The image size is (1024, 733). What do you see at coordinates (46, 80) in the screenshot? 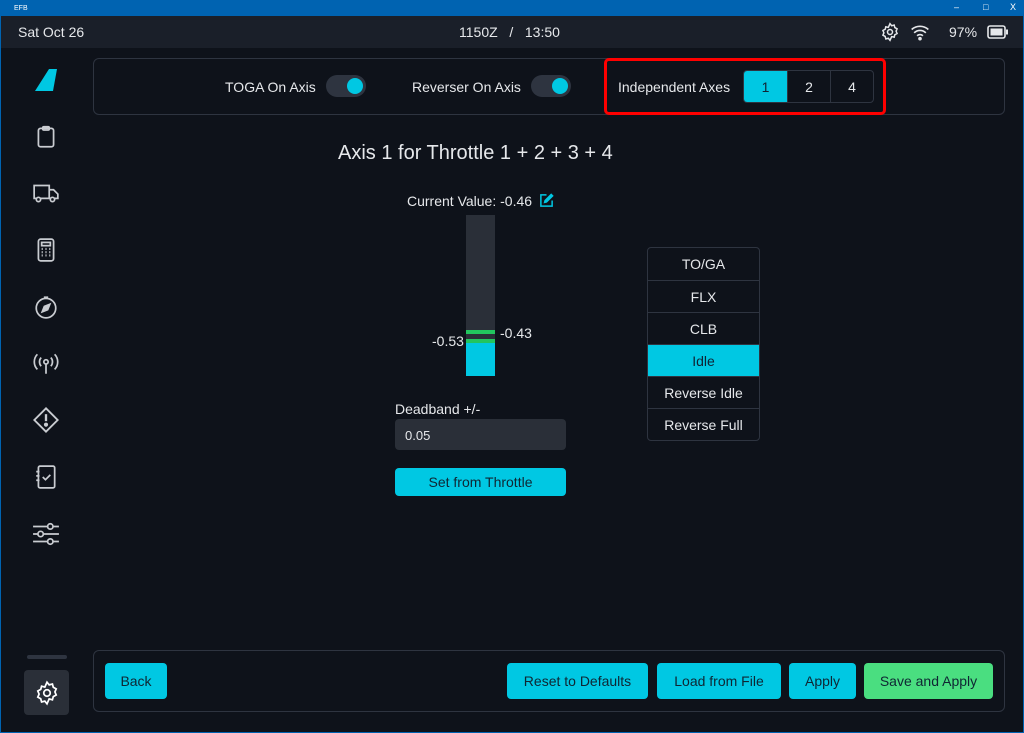
I see `logo` at bounding box center [46, 80].